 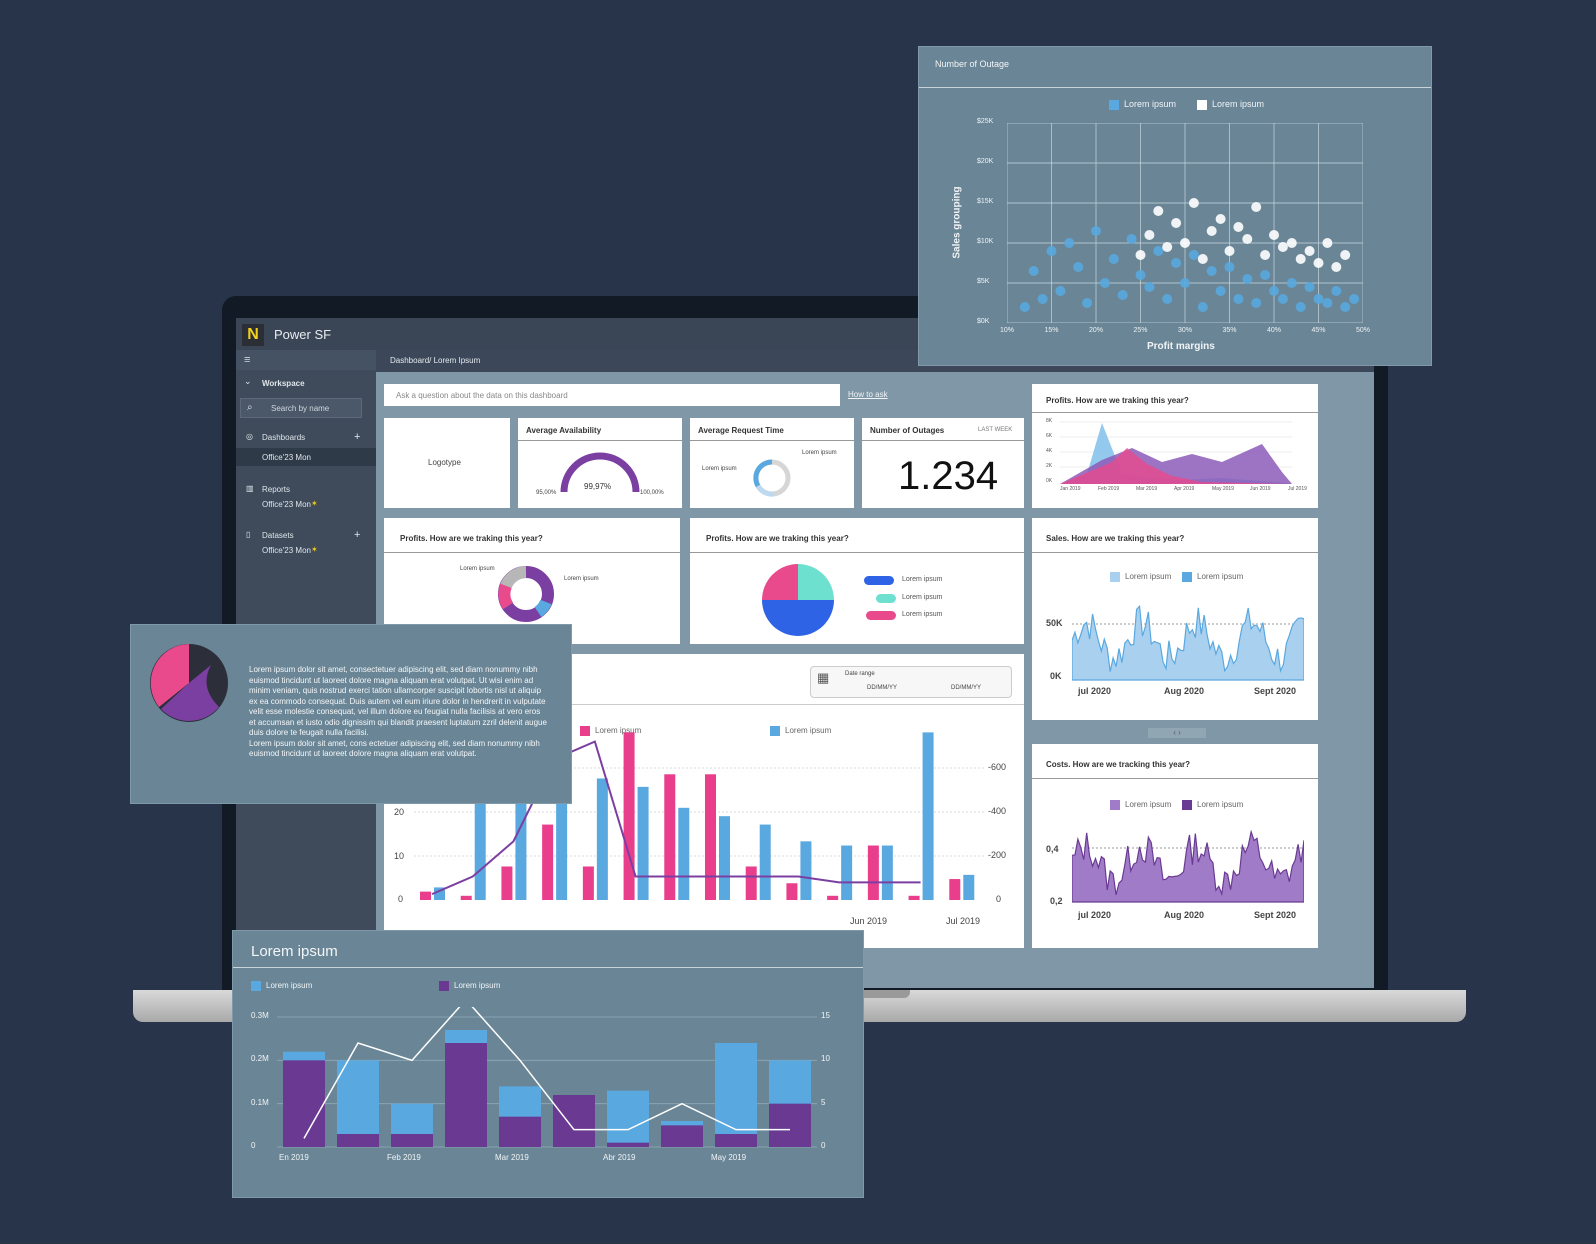 I want to click on dashboard-icon: ◎, so click(x=249, y=436).